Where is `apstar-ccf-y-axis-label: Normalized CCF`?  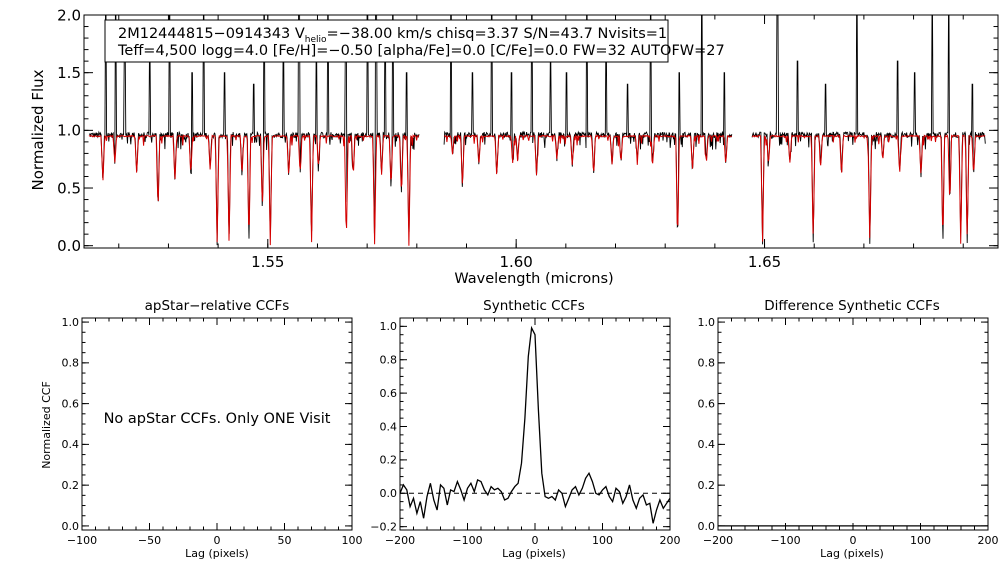 apstar-ccf-y-axis-label: Normalized CCF is located at coordinates (46, 425).